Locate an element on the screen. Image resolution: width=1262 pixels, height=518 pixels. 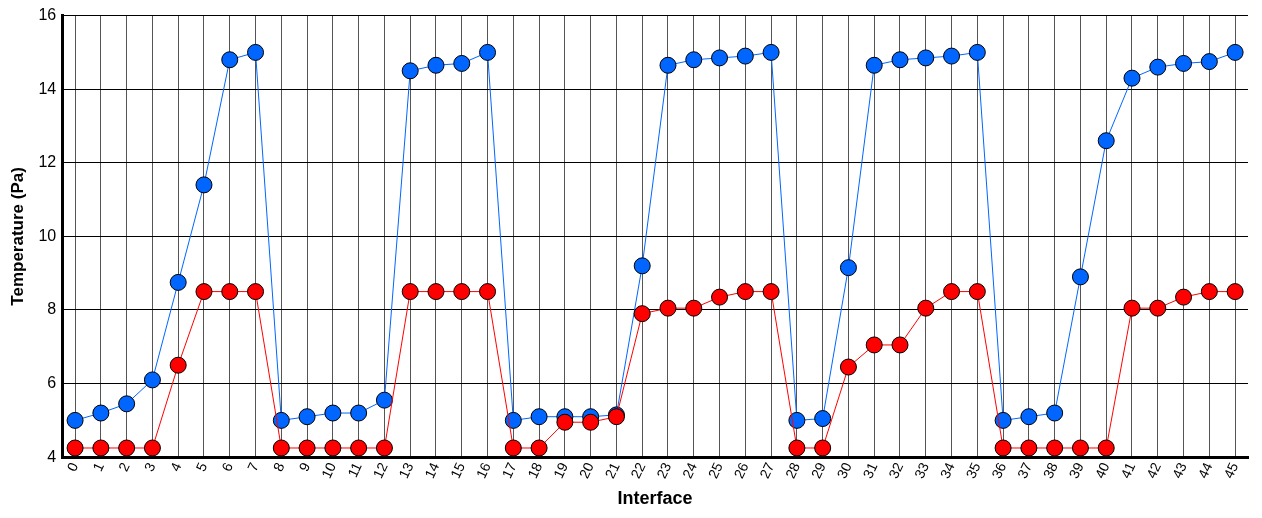
x-tick-label: 36 is located at coordinates (999, 470).